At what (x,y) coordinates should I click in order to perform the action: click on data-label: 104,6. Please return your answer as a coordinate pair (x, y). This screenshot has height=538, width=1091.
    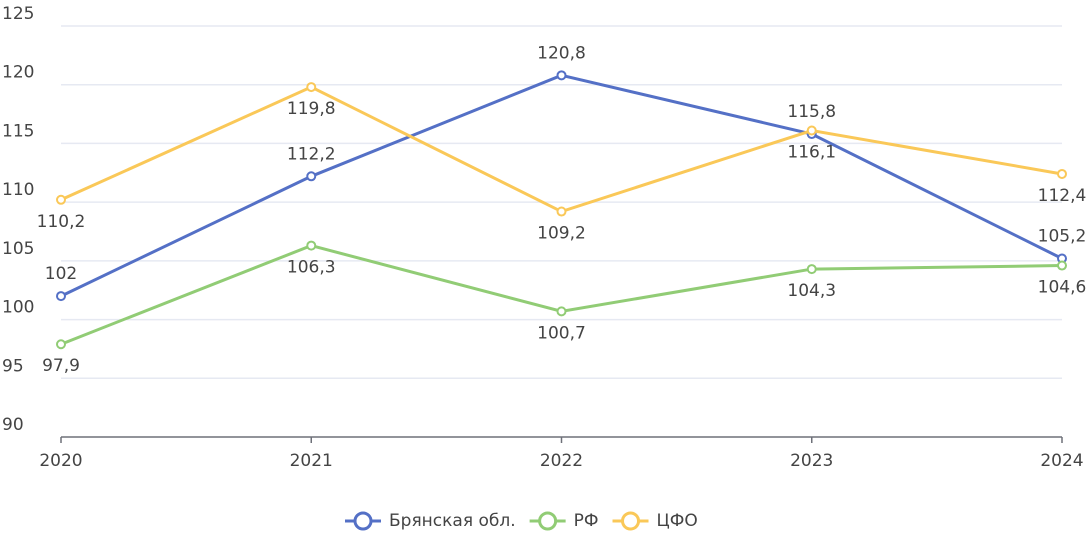
    Looking at the image, I should click on (1062, 288).